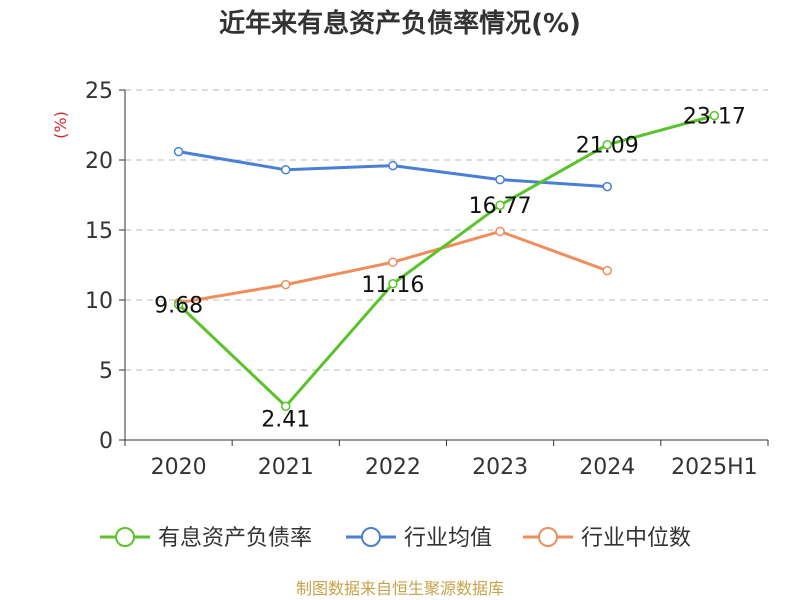 This screenshot has height=600, width=800. I want to click on legend-item-1: 行业均值, so click(419, 538).